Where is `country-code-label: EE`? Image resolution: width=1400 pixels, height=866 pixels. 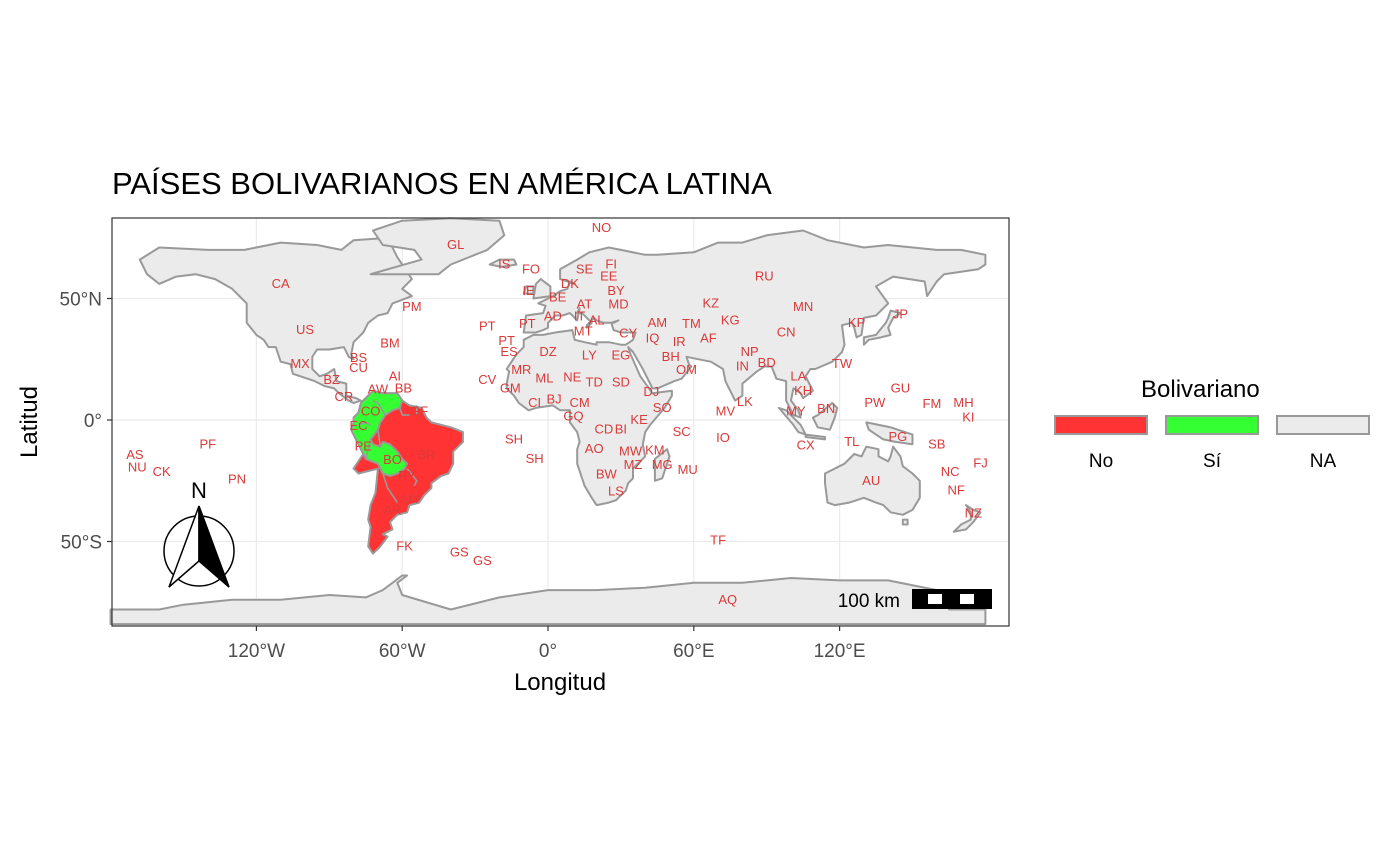
country-code-label: EE is located at coordinates (609, 276).